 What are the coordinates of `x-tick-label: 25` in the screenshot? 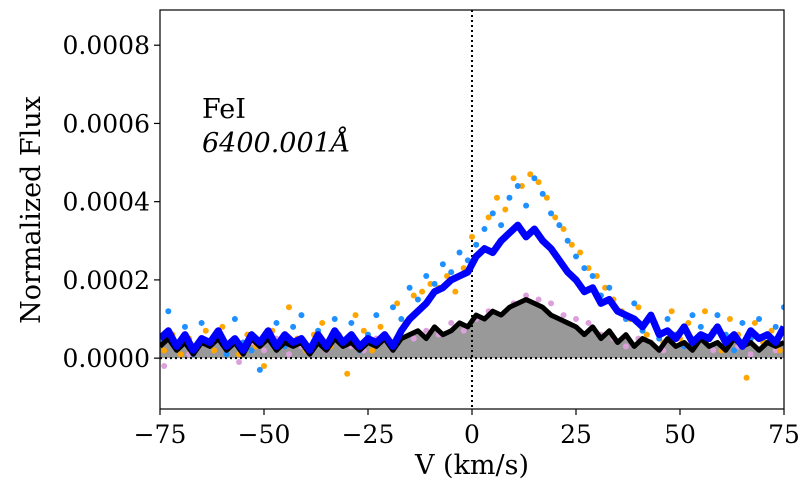 It's located at (576, 434).